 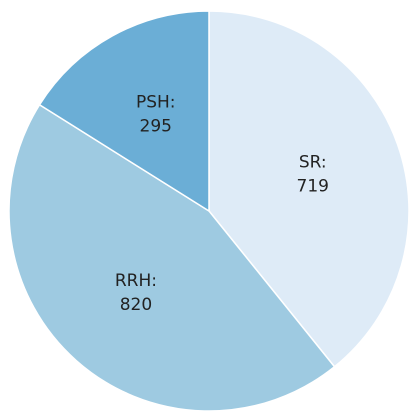 What do you see at coordinates (156, 127) in the screenshot?
I see `slice-value-label: 295` at bounding box center [156, 127].